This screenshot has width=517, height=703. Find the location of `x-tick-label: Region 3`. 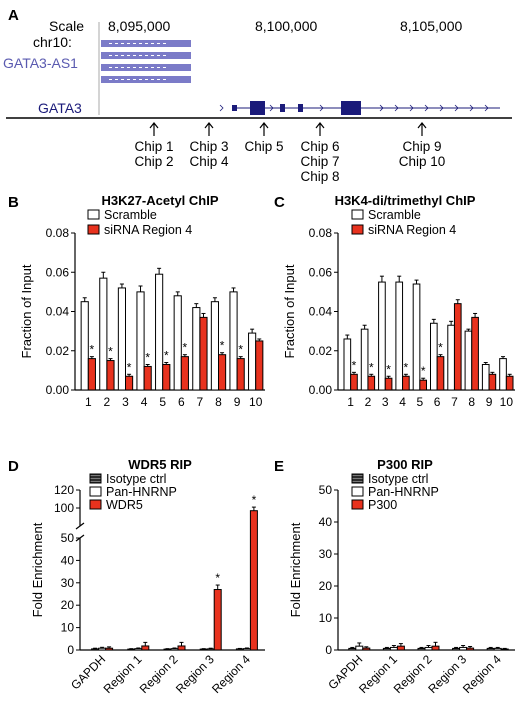

x-tick-label: Region 3 is located at coordinates (195, 674).